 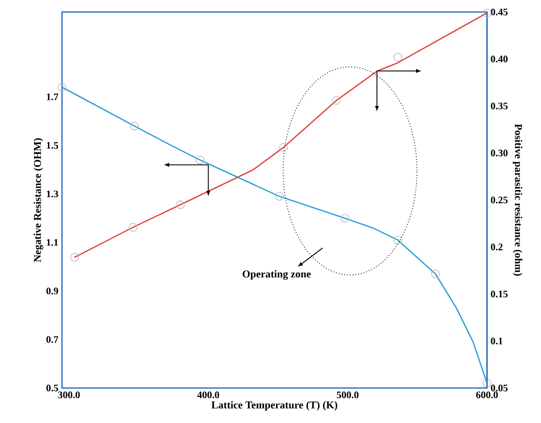 I want to click on y2-tick-label: 0.30, so click(x=499, y=153).